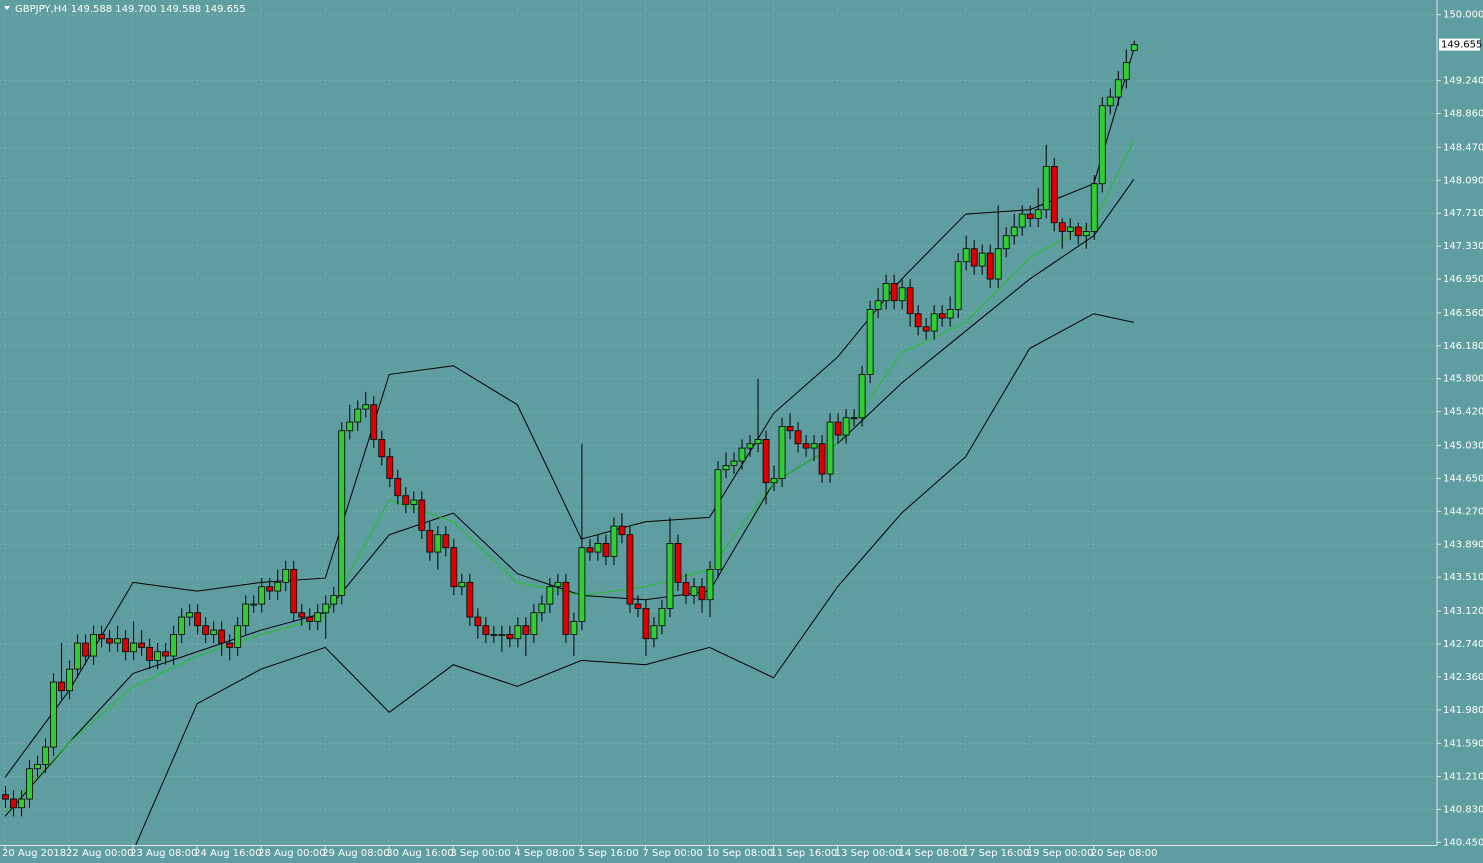 Image resolution: width=1483 pixels, height=863 pixels. What do you see at coordinates (1463, 412) in the screenshot?
I see `y-tick-label: 145.420` at bounding box center [1463, 412].